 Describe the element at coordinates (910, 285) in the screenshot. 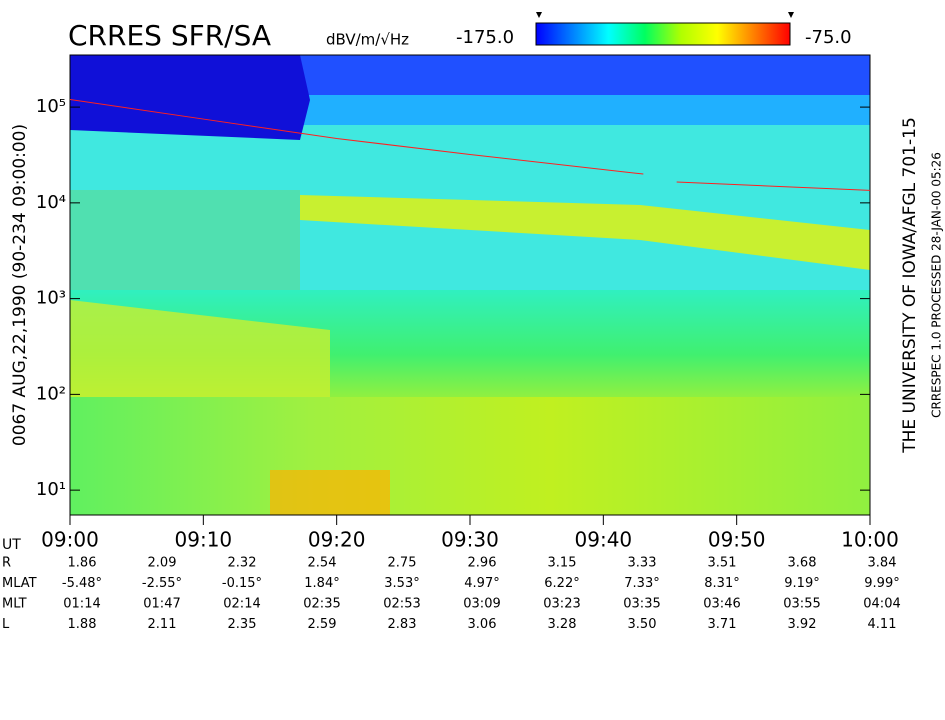

I see `right-label: THE UNIVERSITY OF IOWA/AFGL 701-15` at that location.